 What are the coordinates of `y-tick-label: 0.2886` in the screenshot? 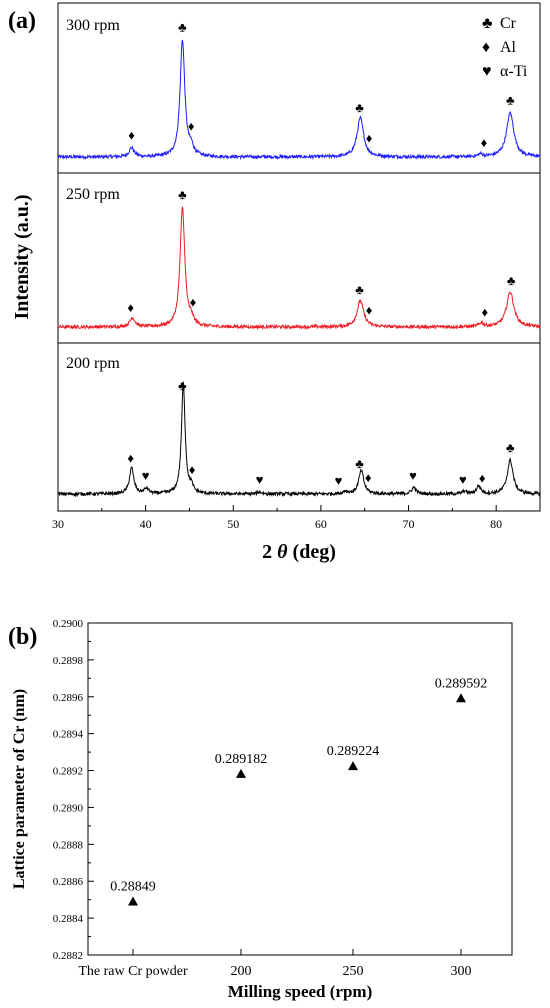 It's located at (68, 882).